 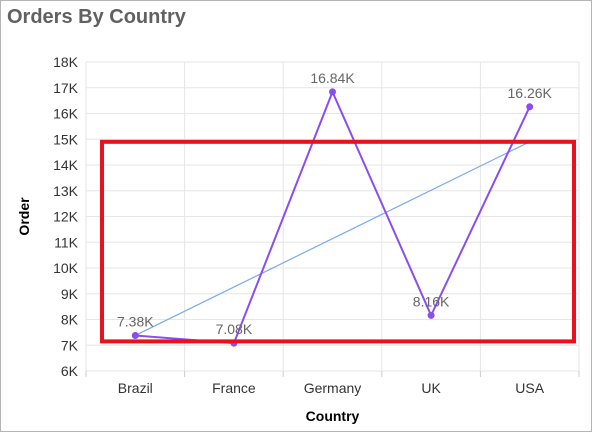 I want to click on x-tick-label: Germany, so click(x=333, y=388).